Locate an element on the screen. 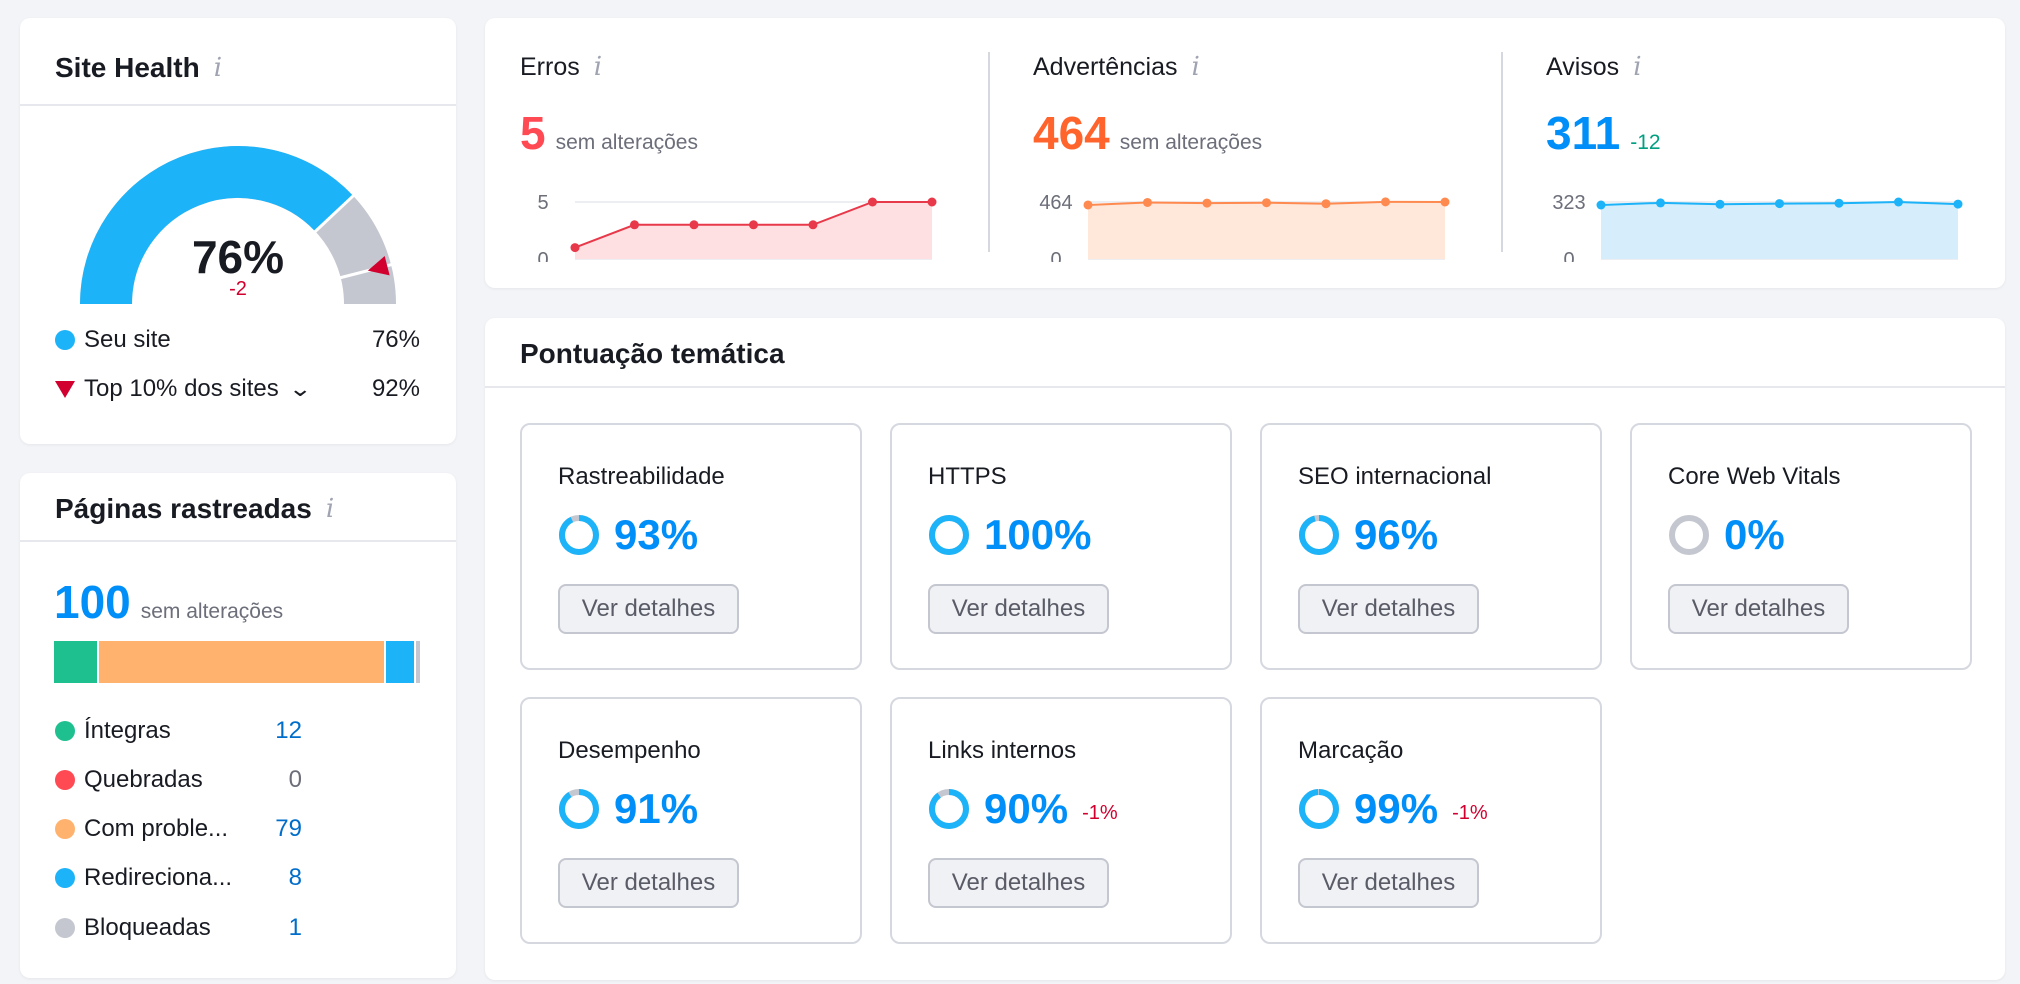 The height and width of the screenshot is (984, 2020). thematic-tile: Core Web Vitals 0% Ver detalhes is located at coordinates (1801, 546).